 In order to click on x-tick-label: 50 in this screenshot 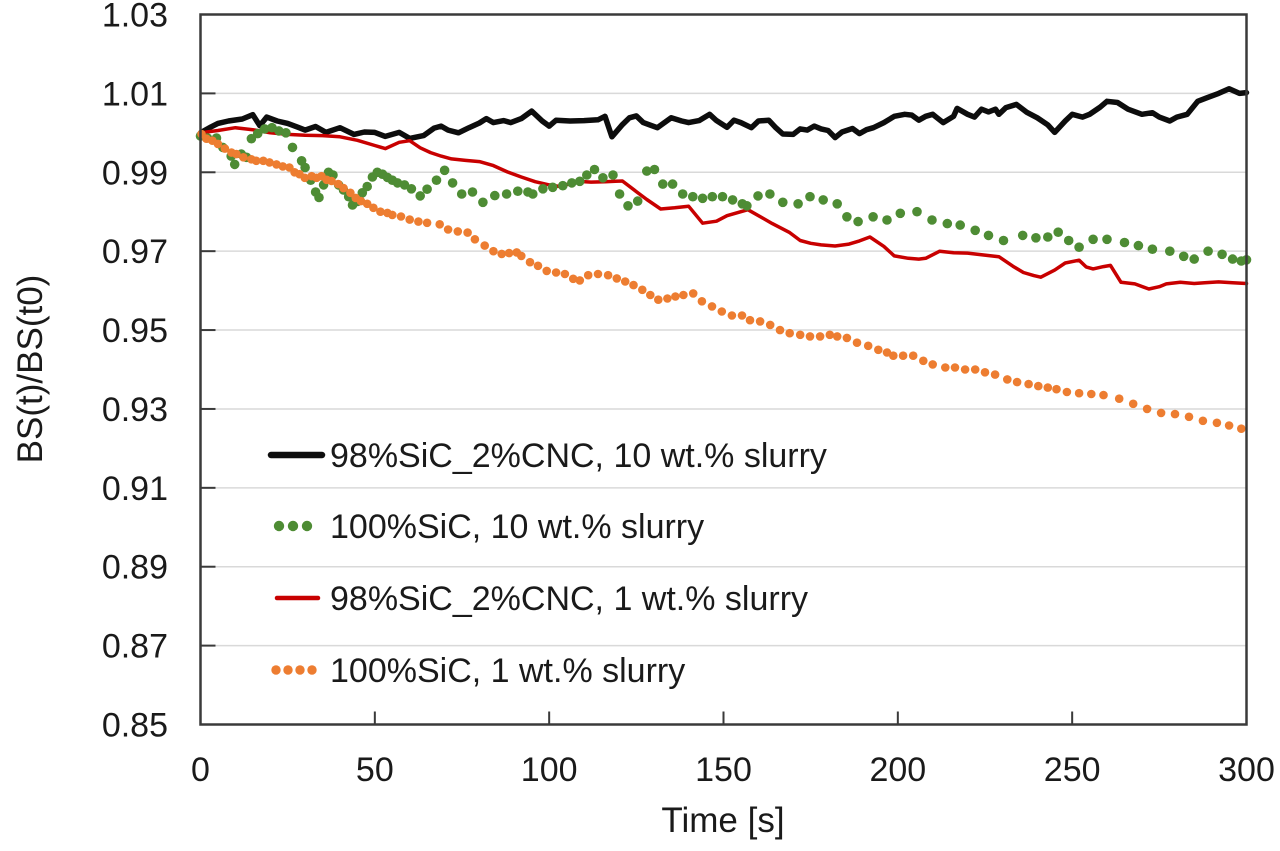, I will do `click(375, 770)`.